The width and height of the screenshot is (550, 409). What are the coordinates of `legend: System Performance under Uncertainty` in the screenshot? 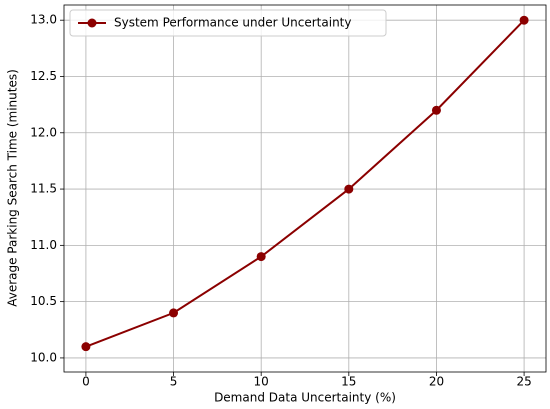 It's located at (228, 23).